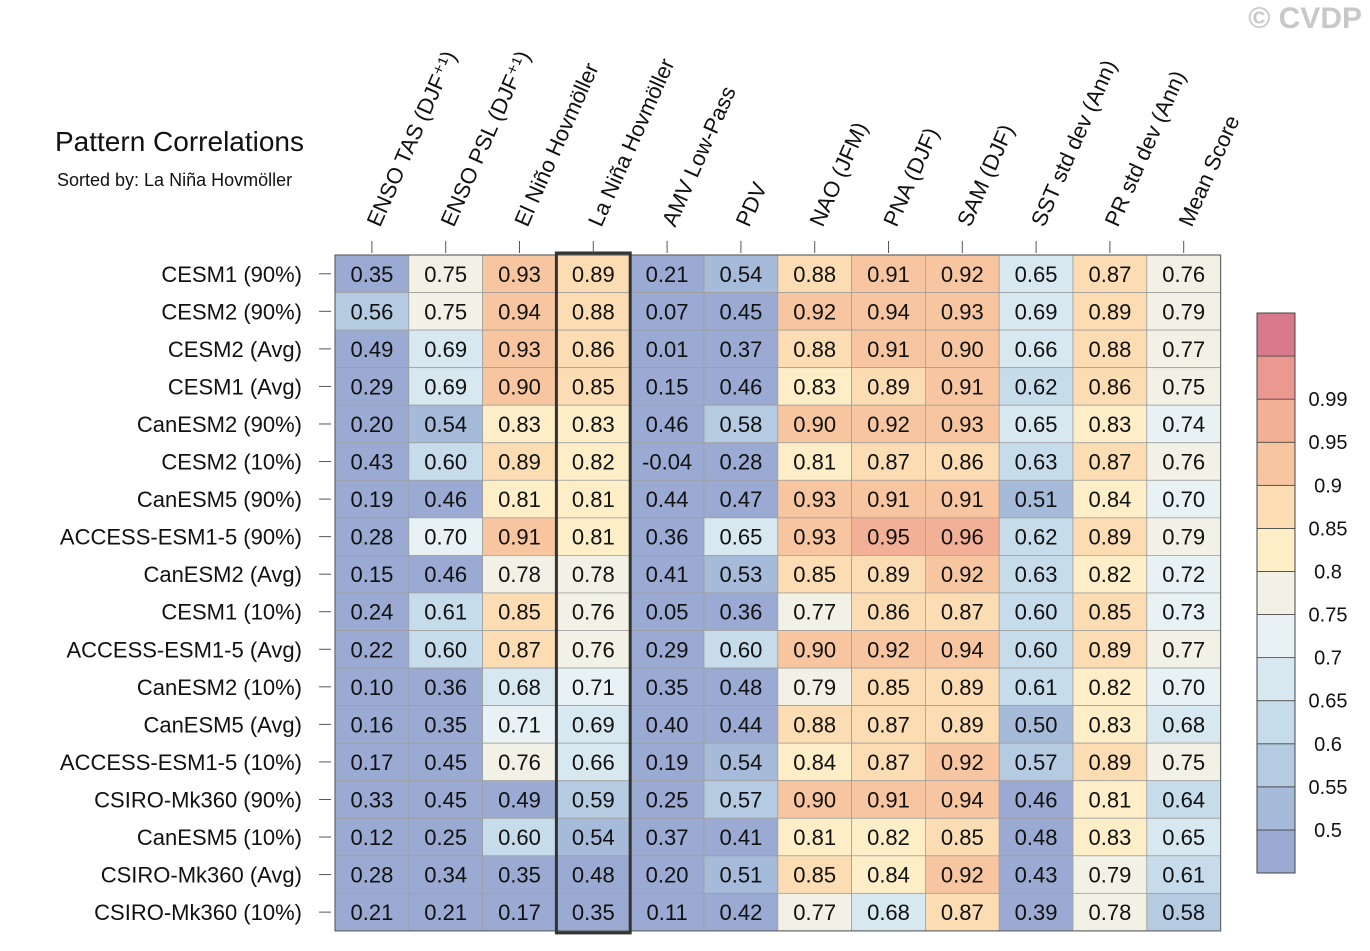 Image resolution: width=1370 pixels, height=951 pixels. What do you see at coordinates (667, 349) in the screenshot?
I see `cell-value-label: 0.01` at bounding box center [667, 349].